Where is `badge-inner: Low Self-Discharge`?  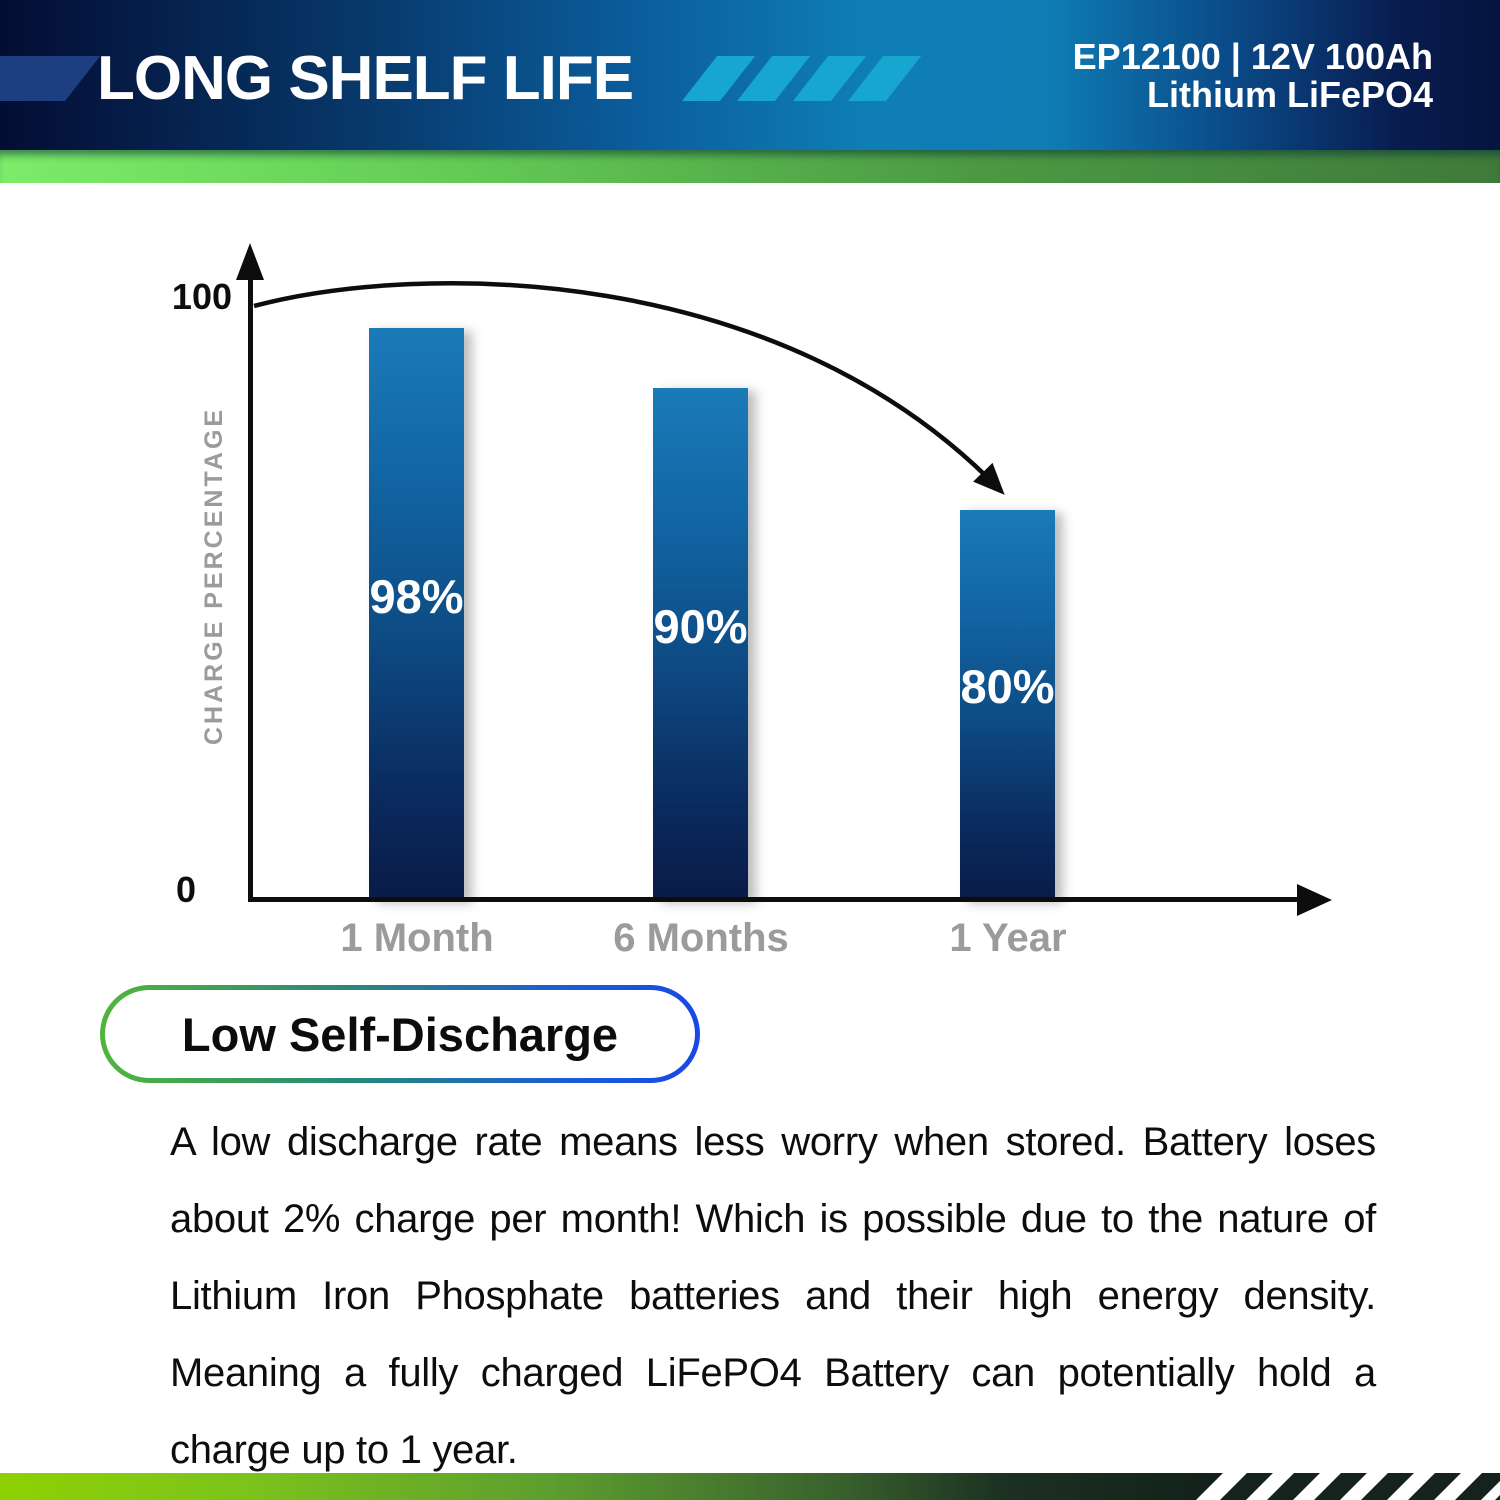
badge-inner: Low Self-Discharge is located at coordinates (400, 1034).